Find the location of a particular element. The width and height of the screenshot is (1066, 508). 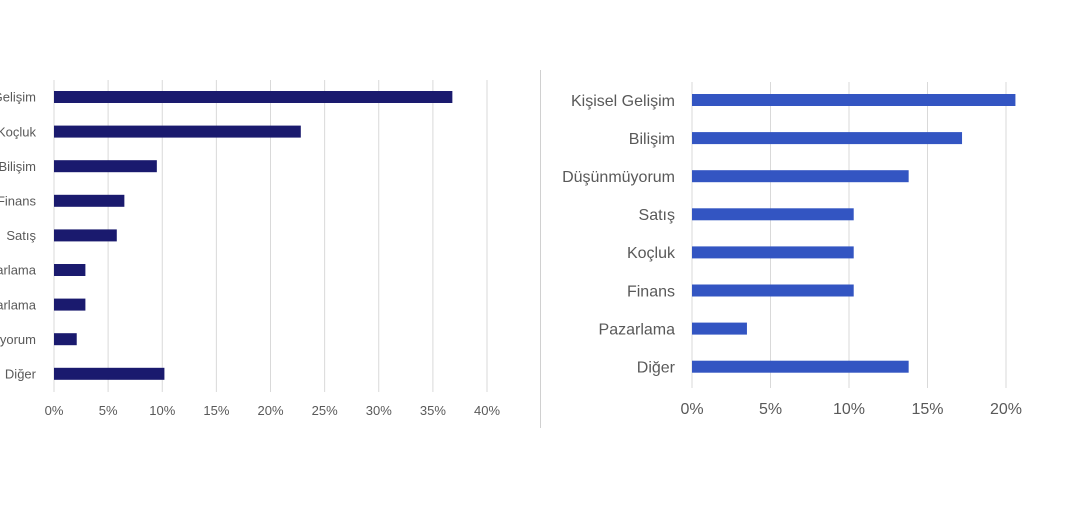

left-x-tick-label: 20% is located at coordinates (270, 410).